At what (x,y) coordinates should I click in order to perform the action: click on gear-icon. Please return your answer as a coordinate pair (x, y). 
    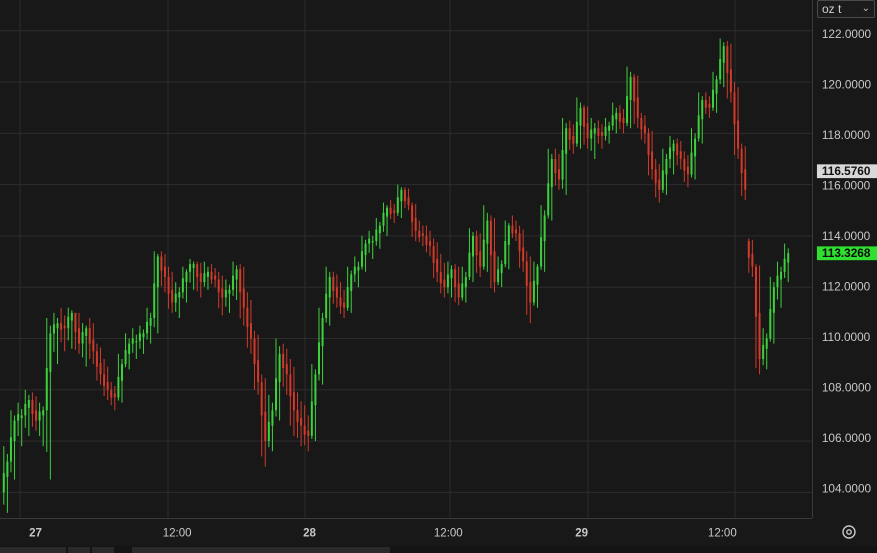
    Looking at the image, I should click on (849, 532).